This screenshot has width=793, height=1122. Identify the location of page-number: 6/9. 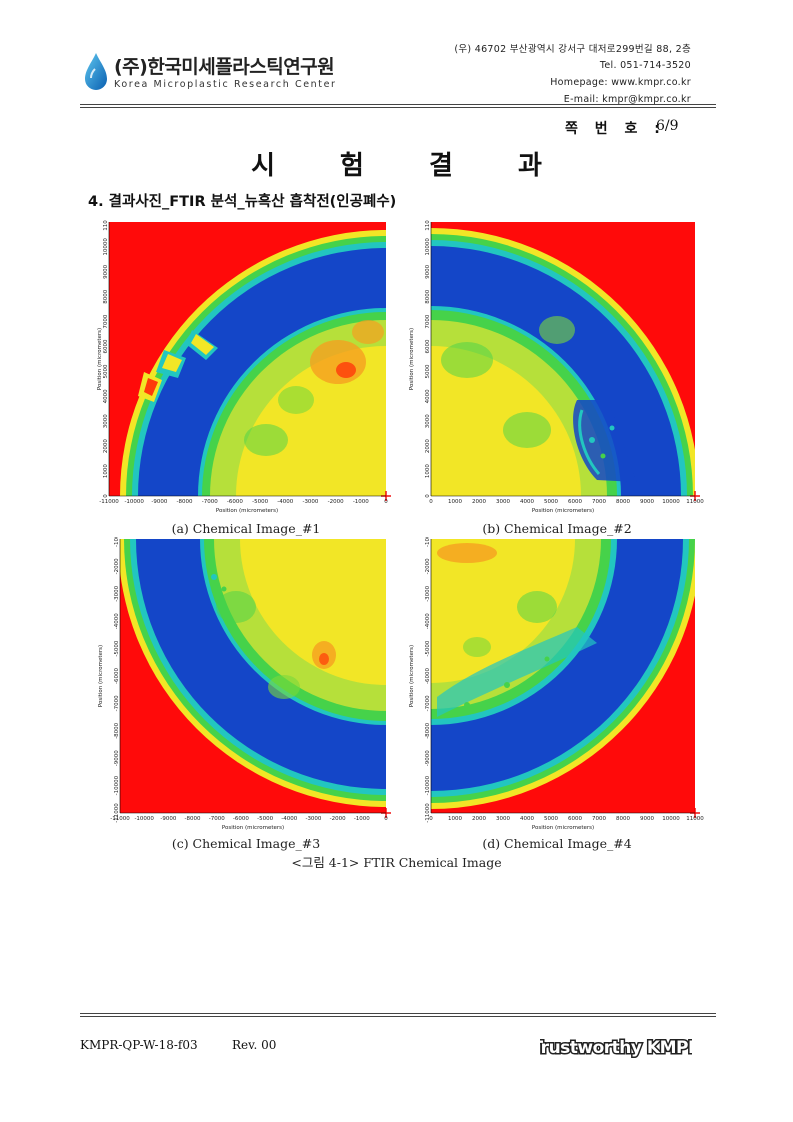
(667, 126).